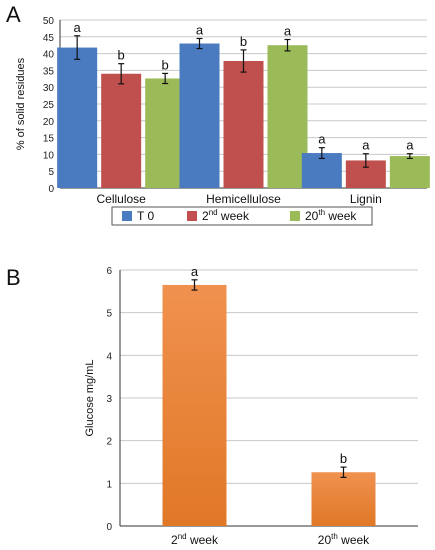 The width and height of the screenshot is (435, 550). I want to click on legend-label: 20th week, so click(331, 215).